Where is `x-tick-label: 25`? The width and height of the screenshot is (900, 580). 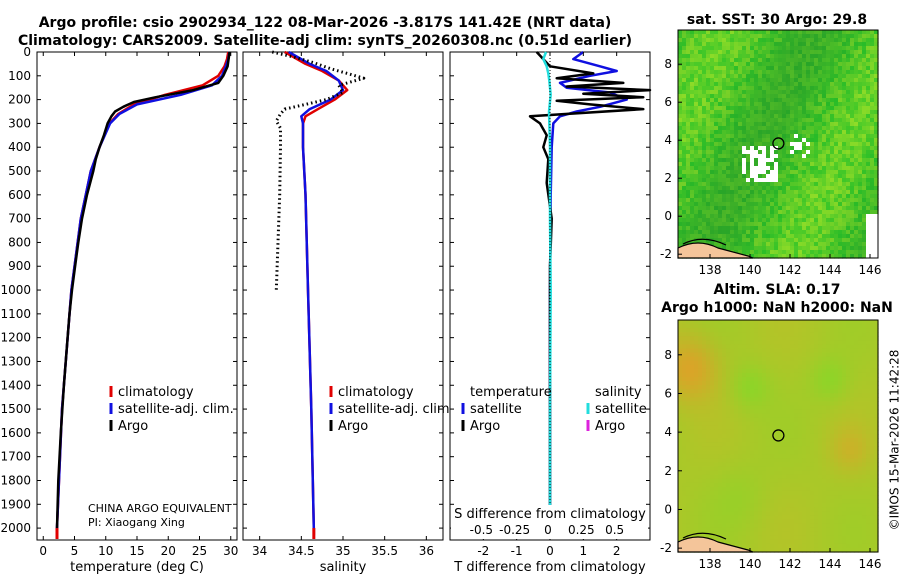 x-tick-label: 25 is located at coordinates (199, 551).